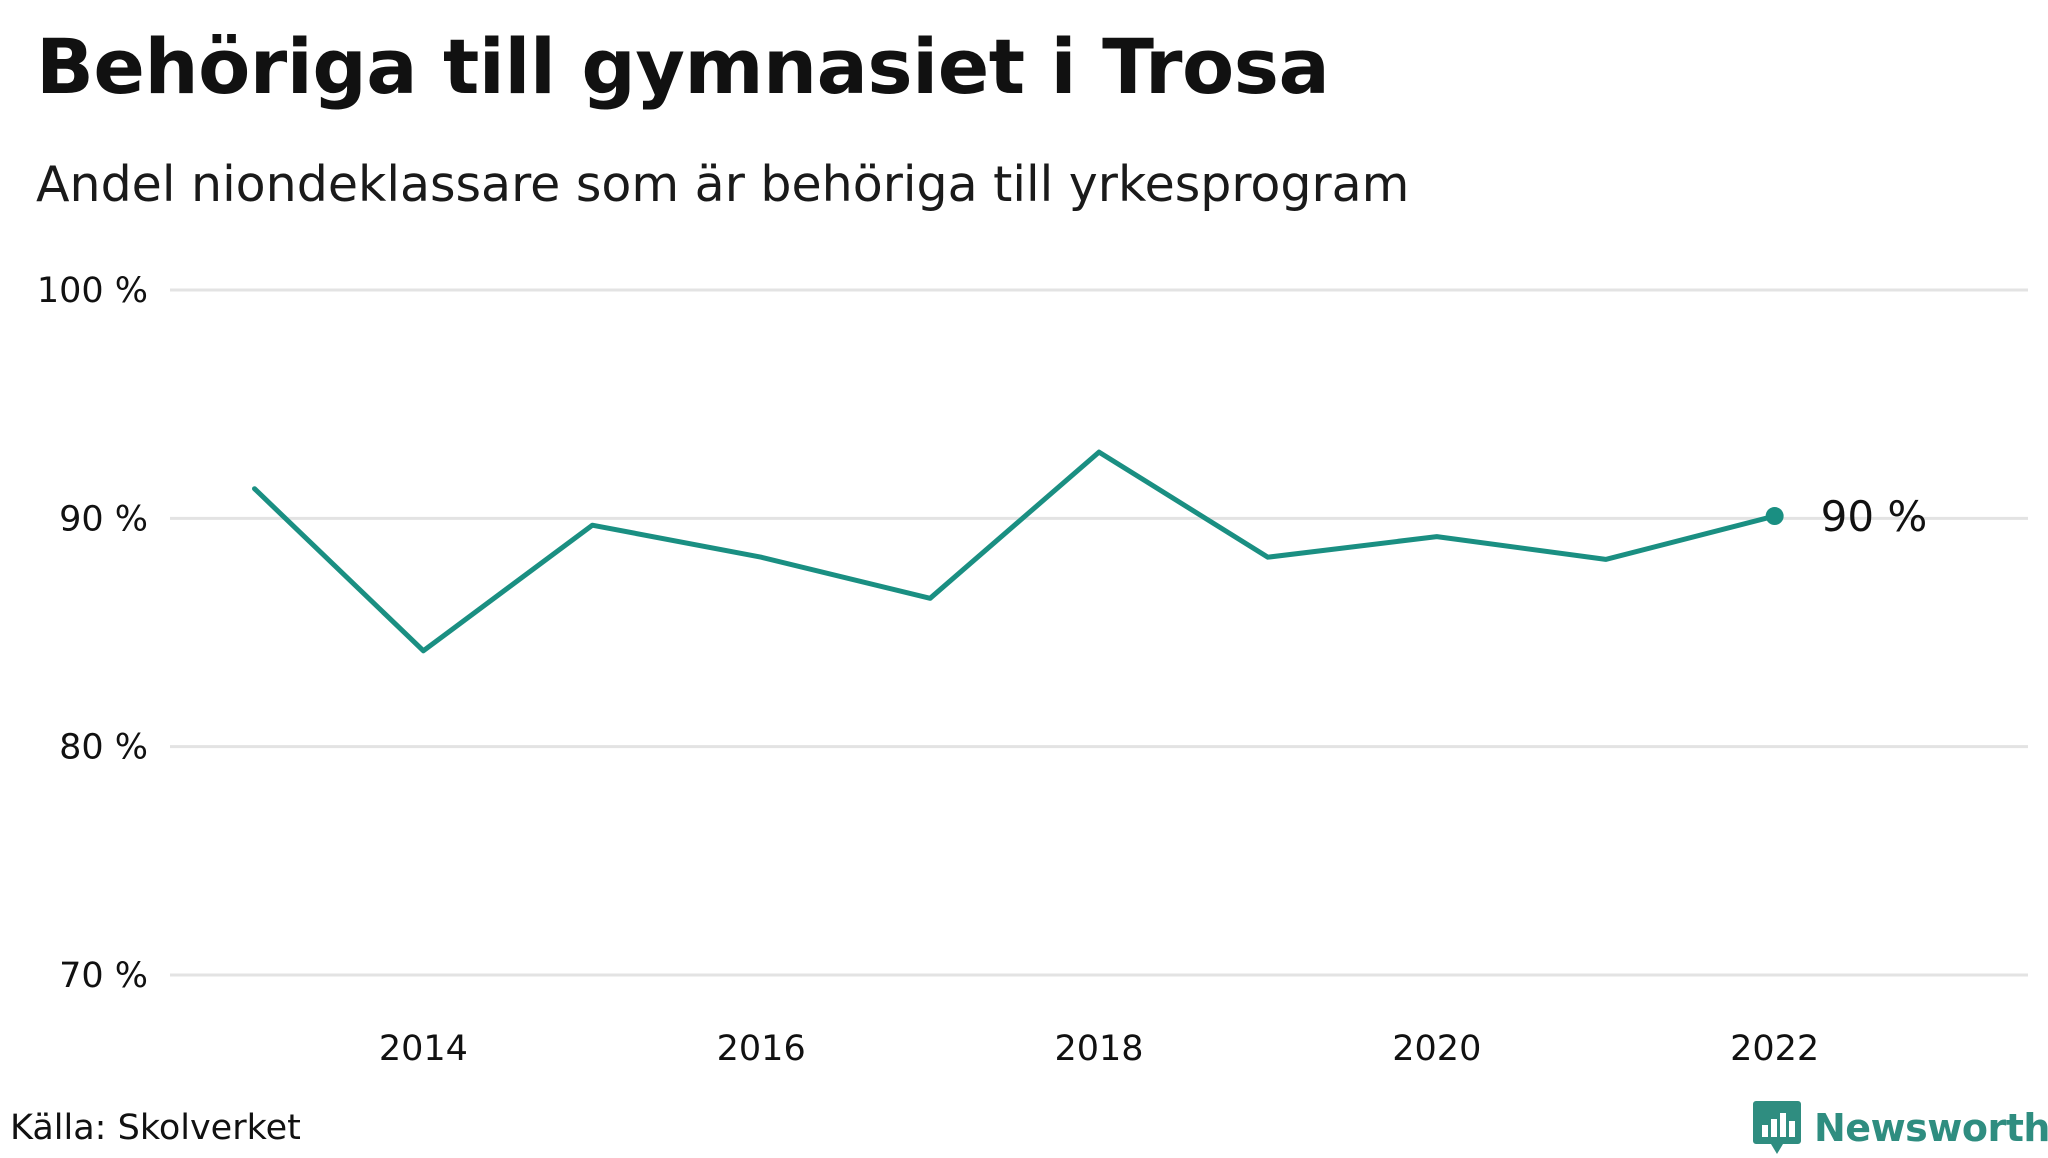  I want to click on brand-name: Newsworthy, so click(1931, 1128).